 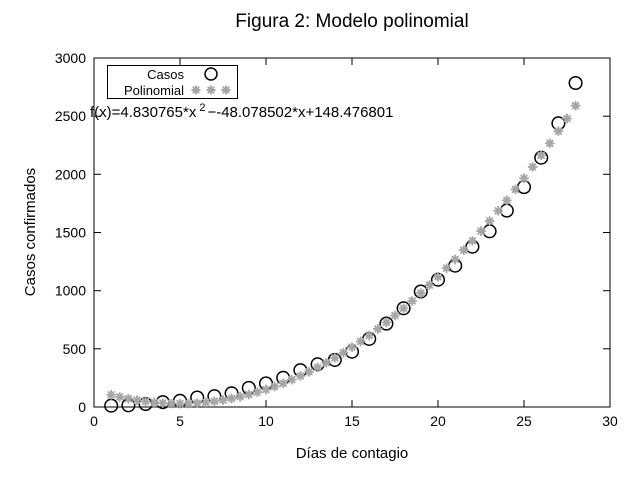 What do you see at coordinates (524, 421) in the screenshot?
I see `x-tick-label: 25` at bounding box center [524, 421].